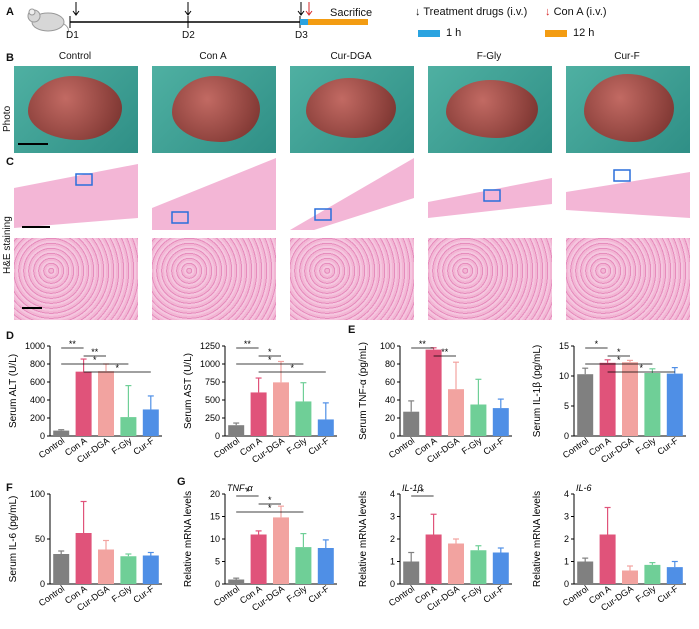 The image size is (699, 629). What do you see at coordinates (490, 109) in the screenshot?
I see `photo-fgly` at bounding box center [490, 109].